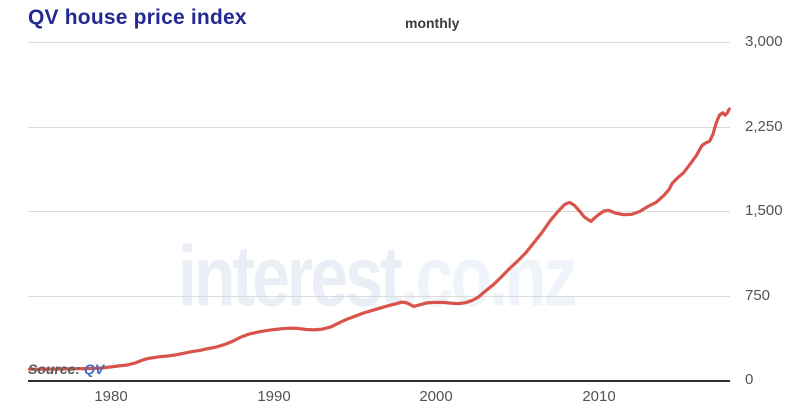 Image resolution: width=805 pixels, height=416 pixels. What do you see at coordinates (749, 379) in the screenshot?
I see `y-tick-label: 0` at bounding box center [749, 379].